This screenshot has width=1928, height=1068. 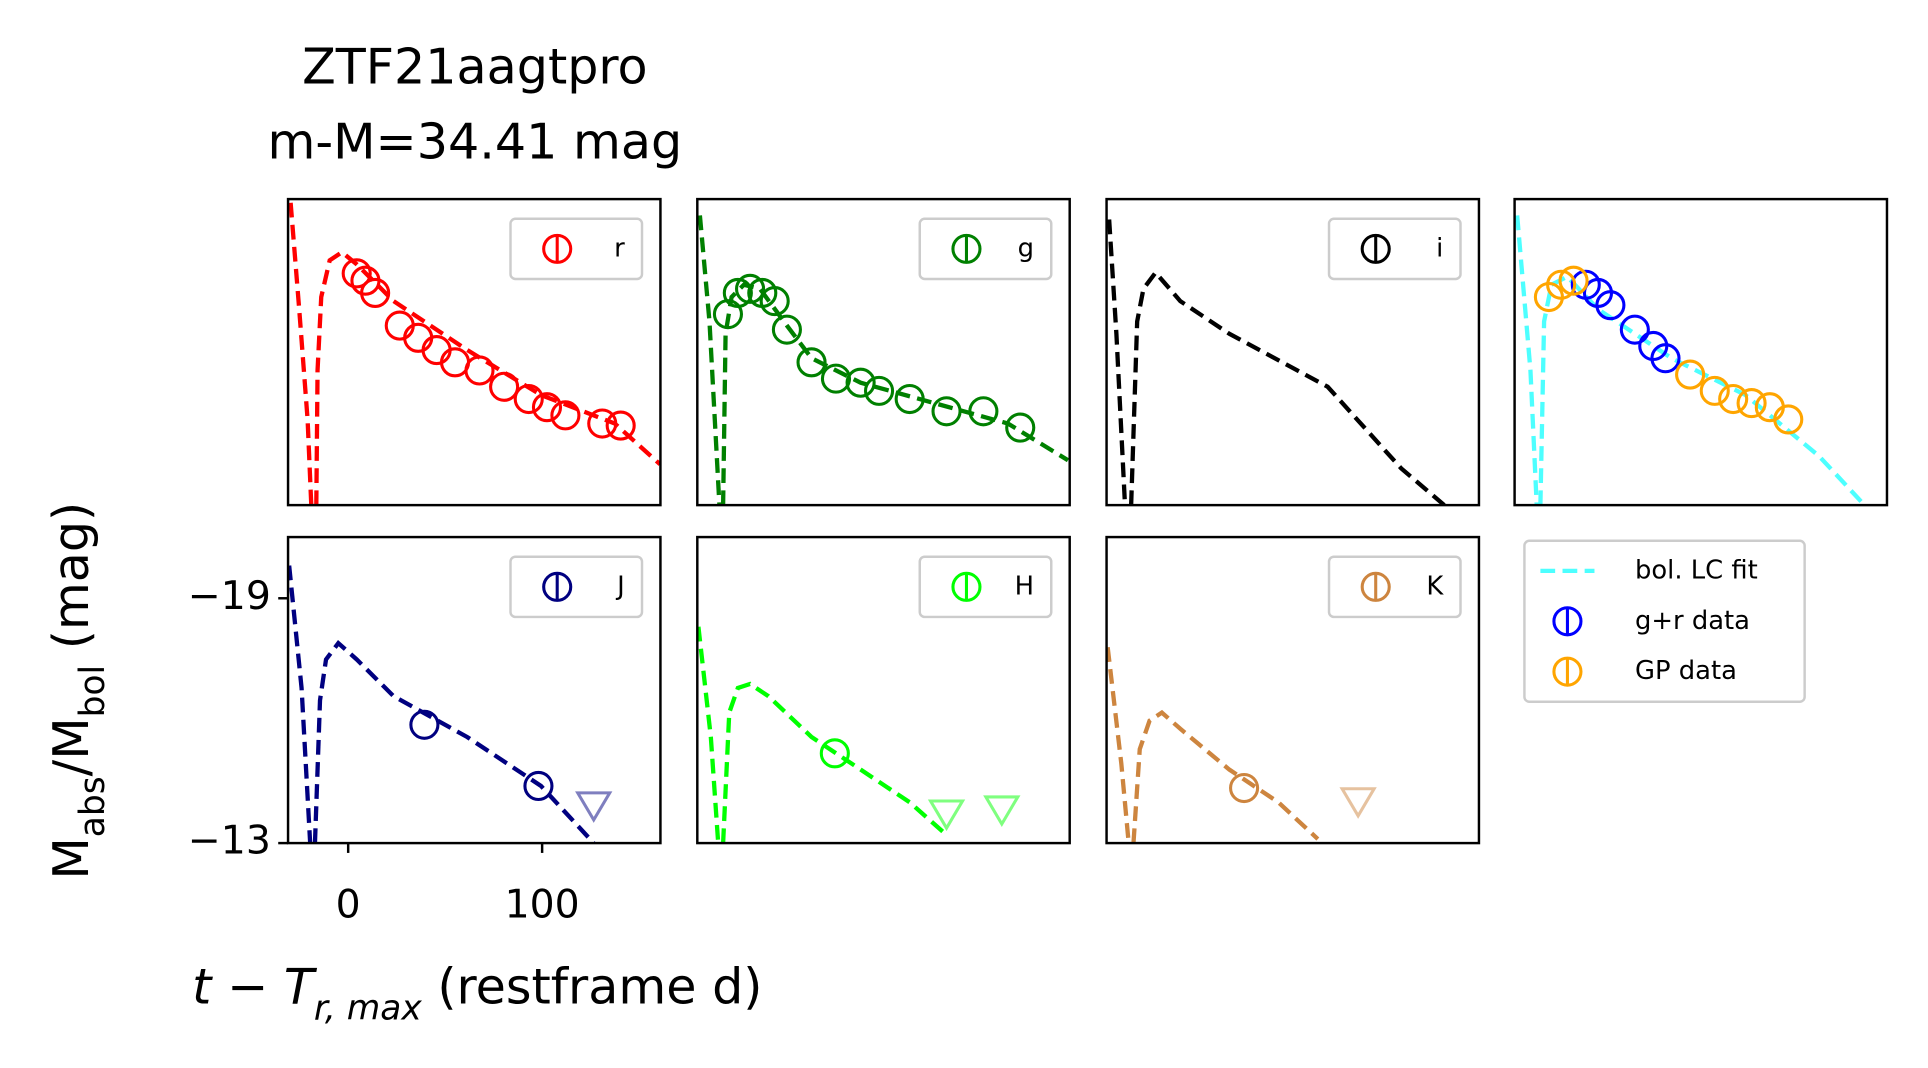 I want to click on legend-label: J, so click(x=620, y=586).